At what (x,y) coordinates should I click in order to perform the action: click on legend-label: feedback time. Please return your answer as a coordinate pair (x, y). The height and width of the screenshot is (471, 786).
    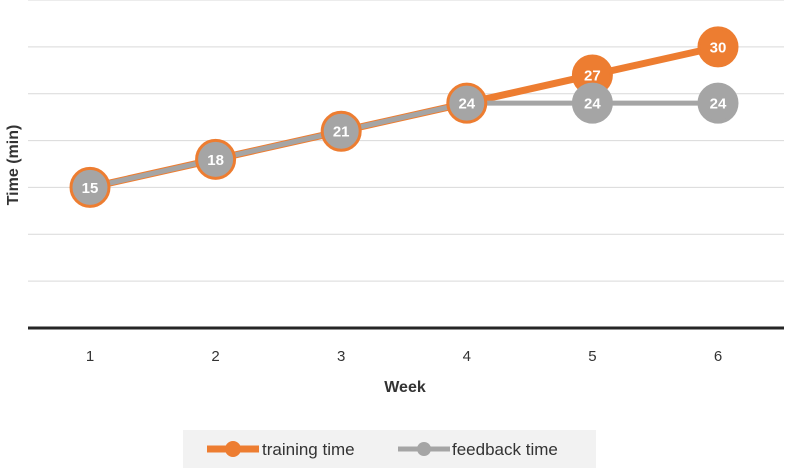
    Looking at the image, I should click on (505, 449).